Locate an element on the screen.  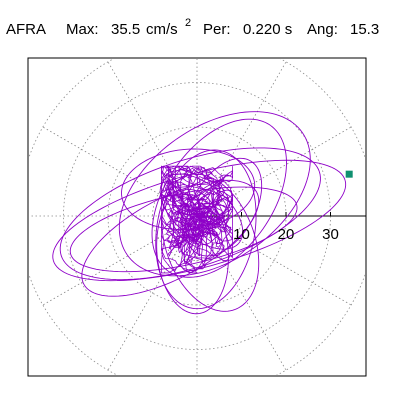
ang-value: 15.3 is located at coordinates (364, 29).